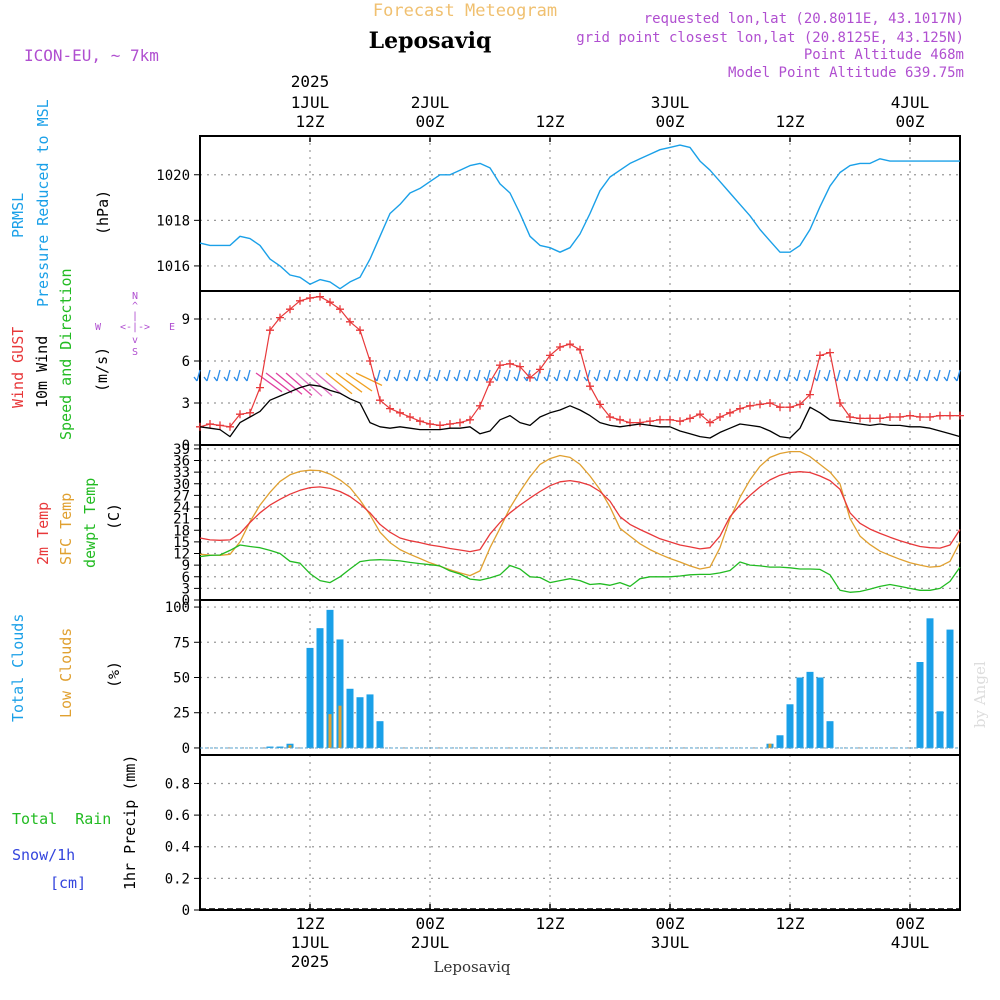 This screenshot has height=1000, width=1000. I want to click on compass-south-arrow: v, so click(135, 340).